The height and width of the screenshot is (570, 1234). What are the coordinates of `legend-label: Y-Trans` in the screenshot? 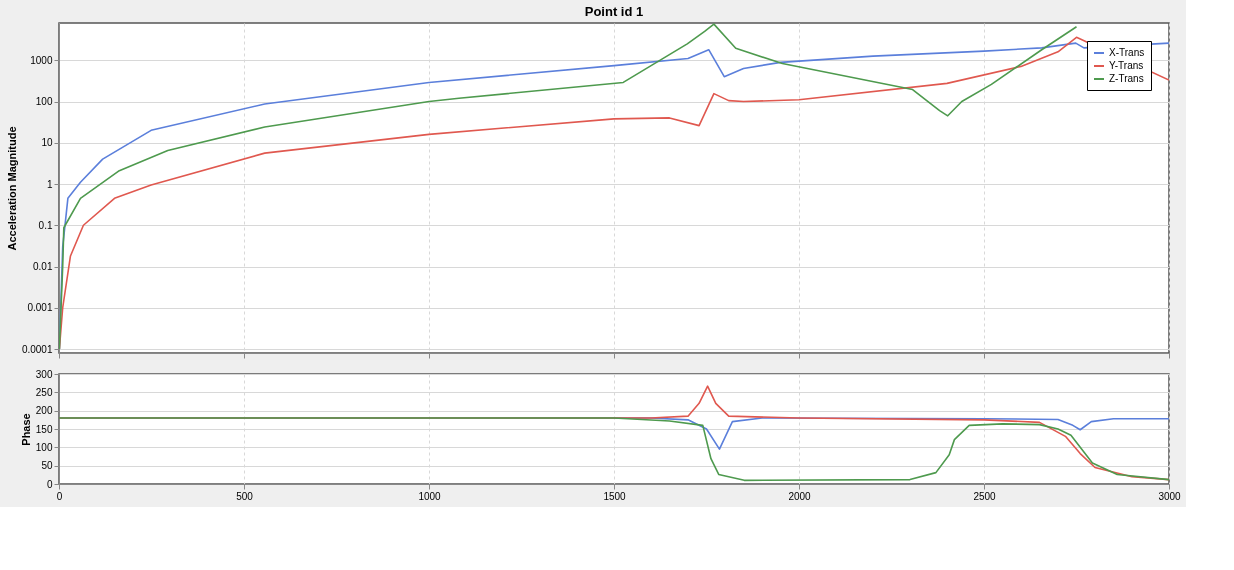 It's located at (1126, 65).